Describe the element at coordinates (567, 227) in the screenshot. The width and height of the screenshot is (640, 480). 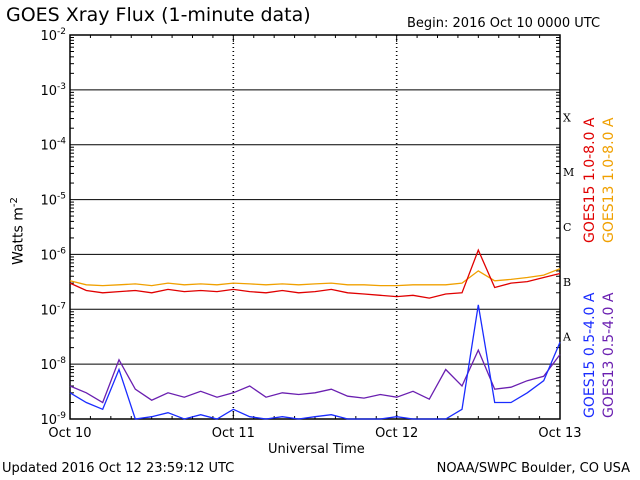
I see `flare-class-label: C` at that location.